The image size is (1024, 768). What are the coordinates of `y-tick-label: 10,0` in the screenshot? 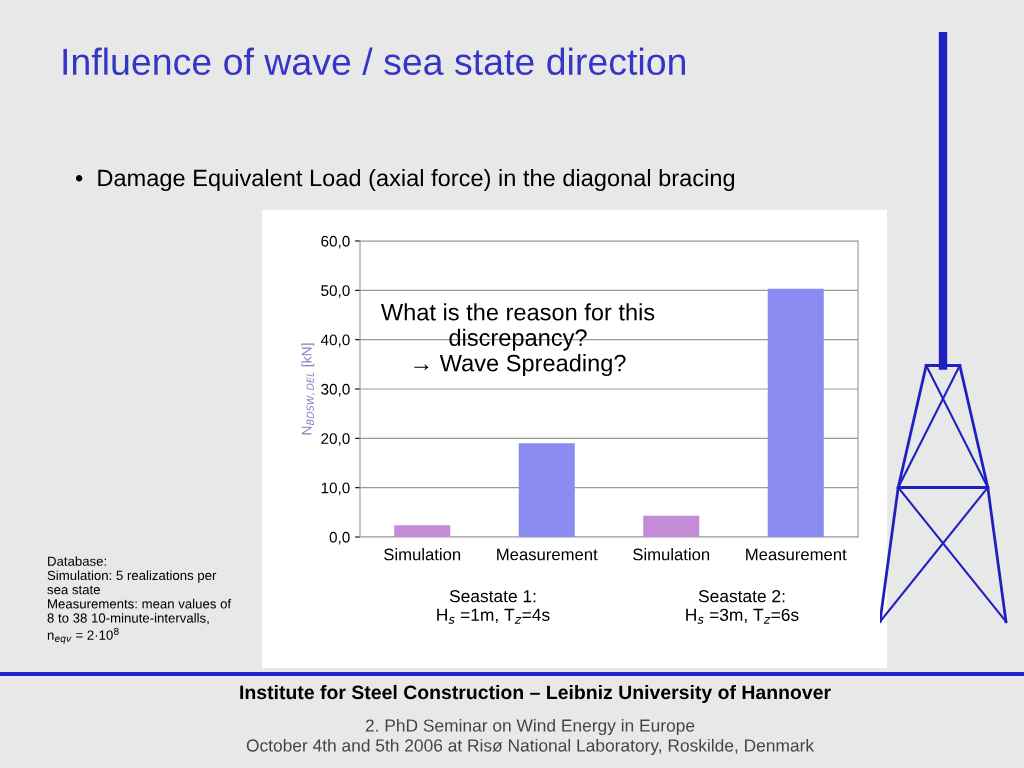 It's located at (335, 489).